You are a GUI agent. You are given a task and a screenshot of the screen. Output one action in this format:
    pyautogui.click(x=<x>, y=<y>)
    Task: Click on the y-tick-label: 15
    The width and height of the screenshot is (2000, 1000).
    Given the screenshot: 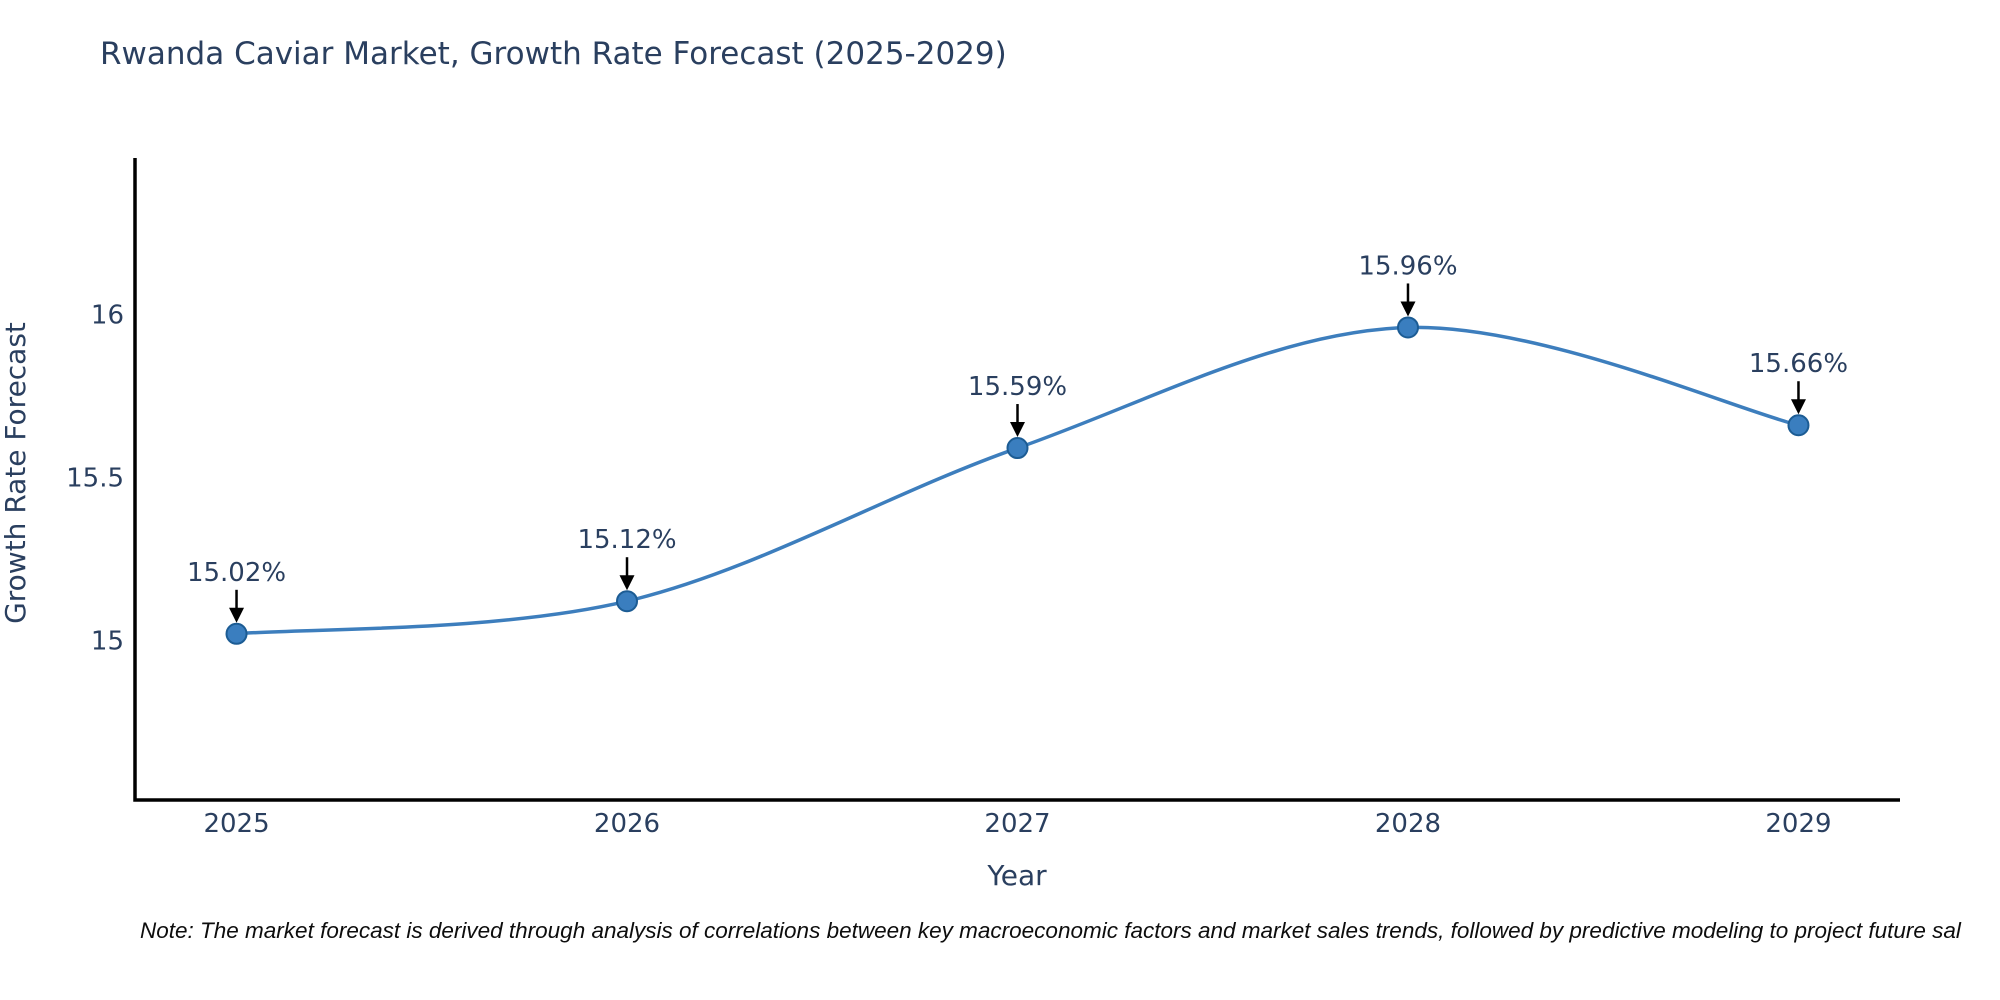 What is the action you would take?
    pyautogui.click(x=107, y=641)
    